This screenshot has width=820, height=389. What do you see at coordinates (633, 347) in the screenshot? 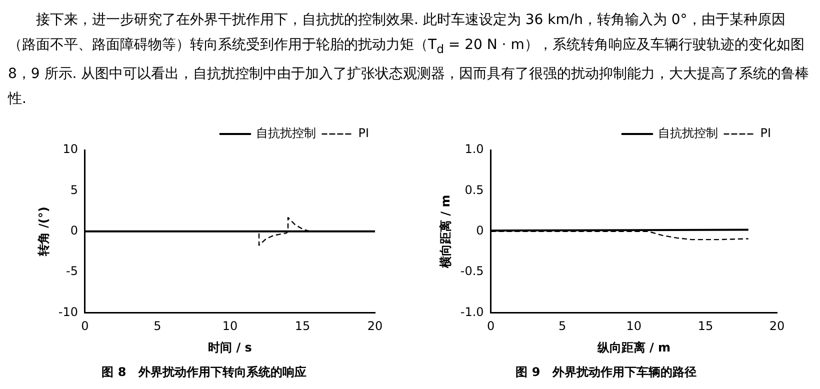
I see `x-axis-title: 纵向距离 / m` at bounding box center [633, 347].